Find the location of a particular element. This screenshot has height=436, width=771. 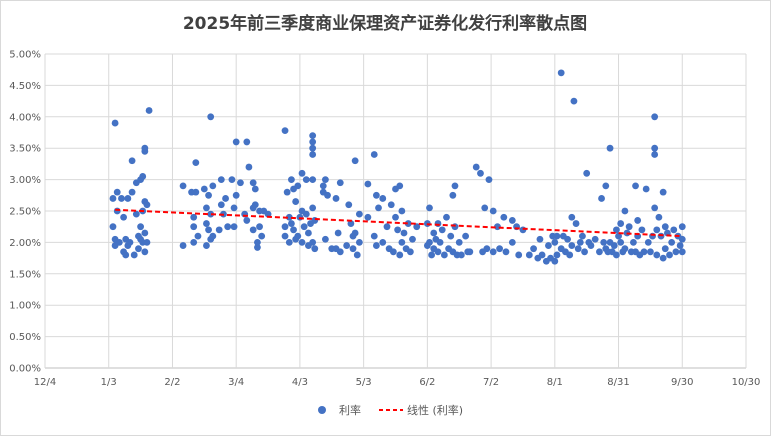

y-tick-label: 1.00% is located at coordinates (25, 306).